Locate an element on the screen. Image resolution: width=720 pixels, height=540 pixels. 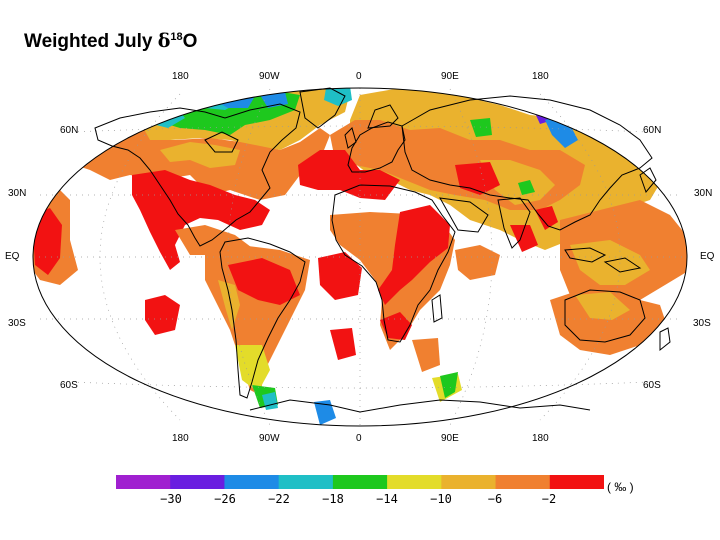
legend-tick-minus-2: −2 is located at coordinates (549, 499).